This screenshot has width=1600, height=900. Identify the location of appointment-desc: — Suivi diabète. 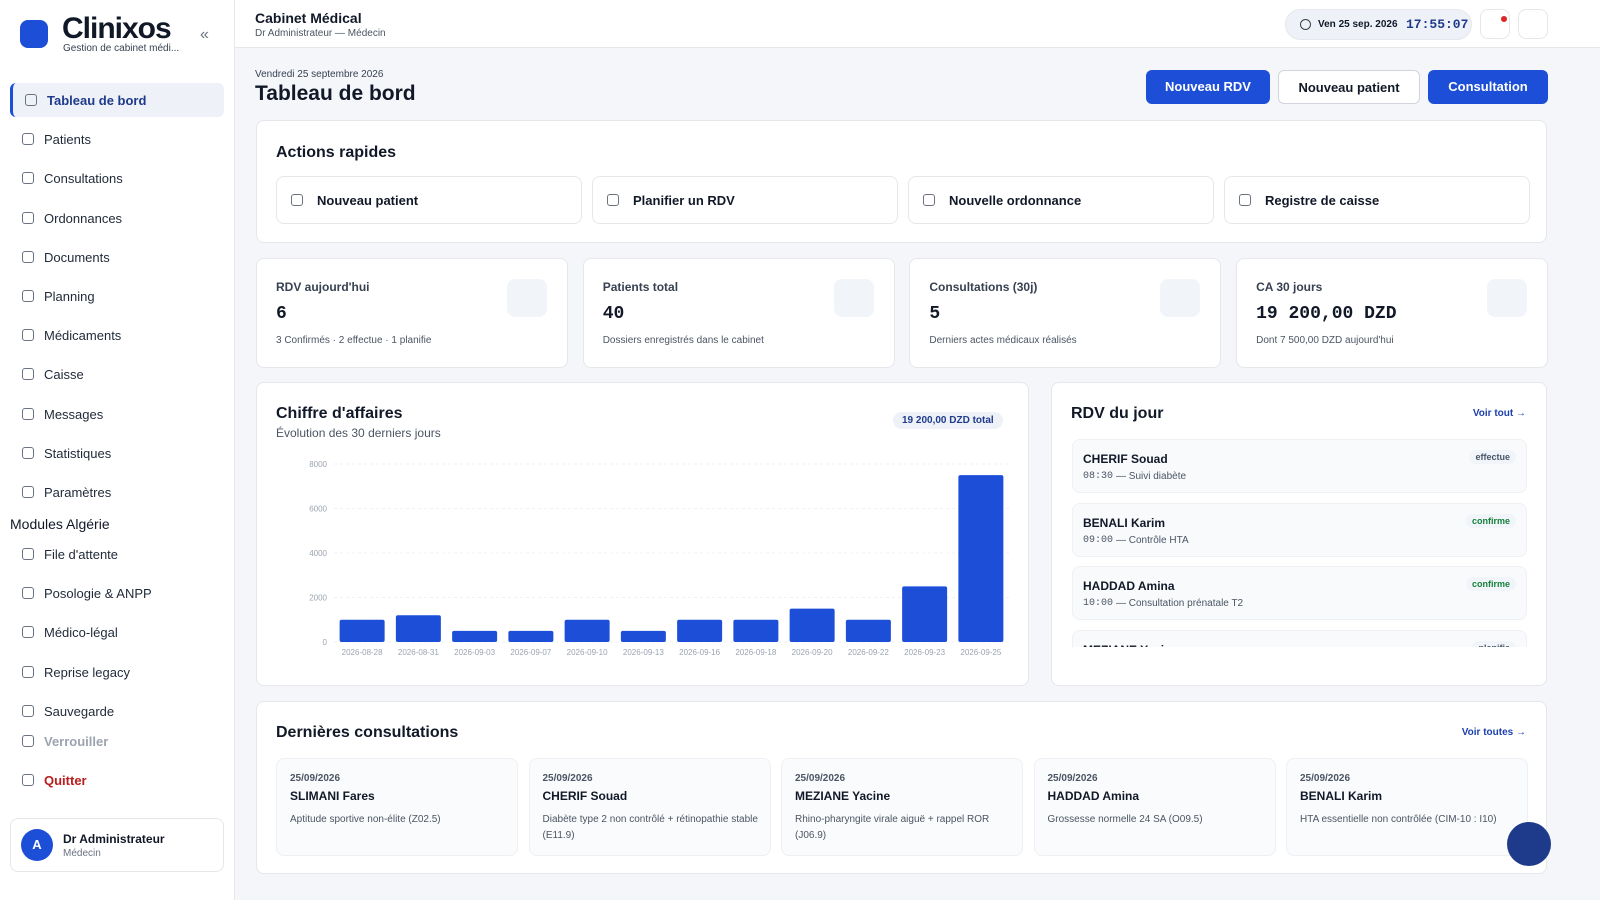
(1151, 476).